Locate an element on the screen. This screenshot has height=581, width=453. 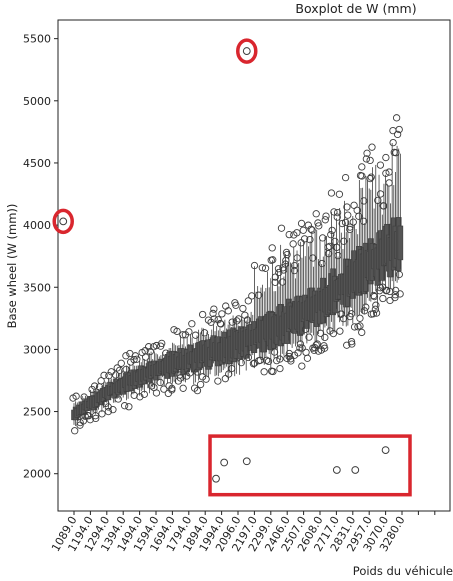
y-tick-label: 2000 is located at coordinates (37, 474).